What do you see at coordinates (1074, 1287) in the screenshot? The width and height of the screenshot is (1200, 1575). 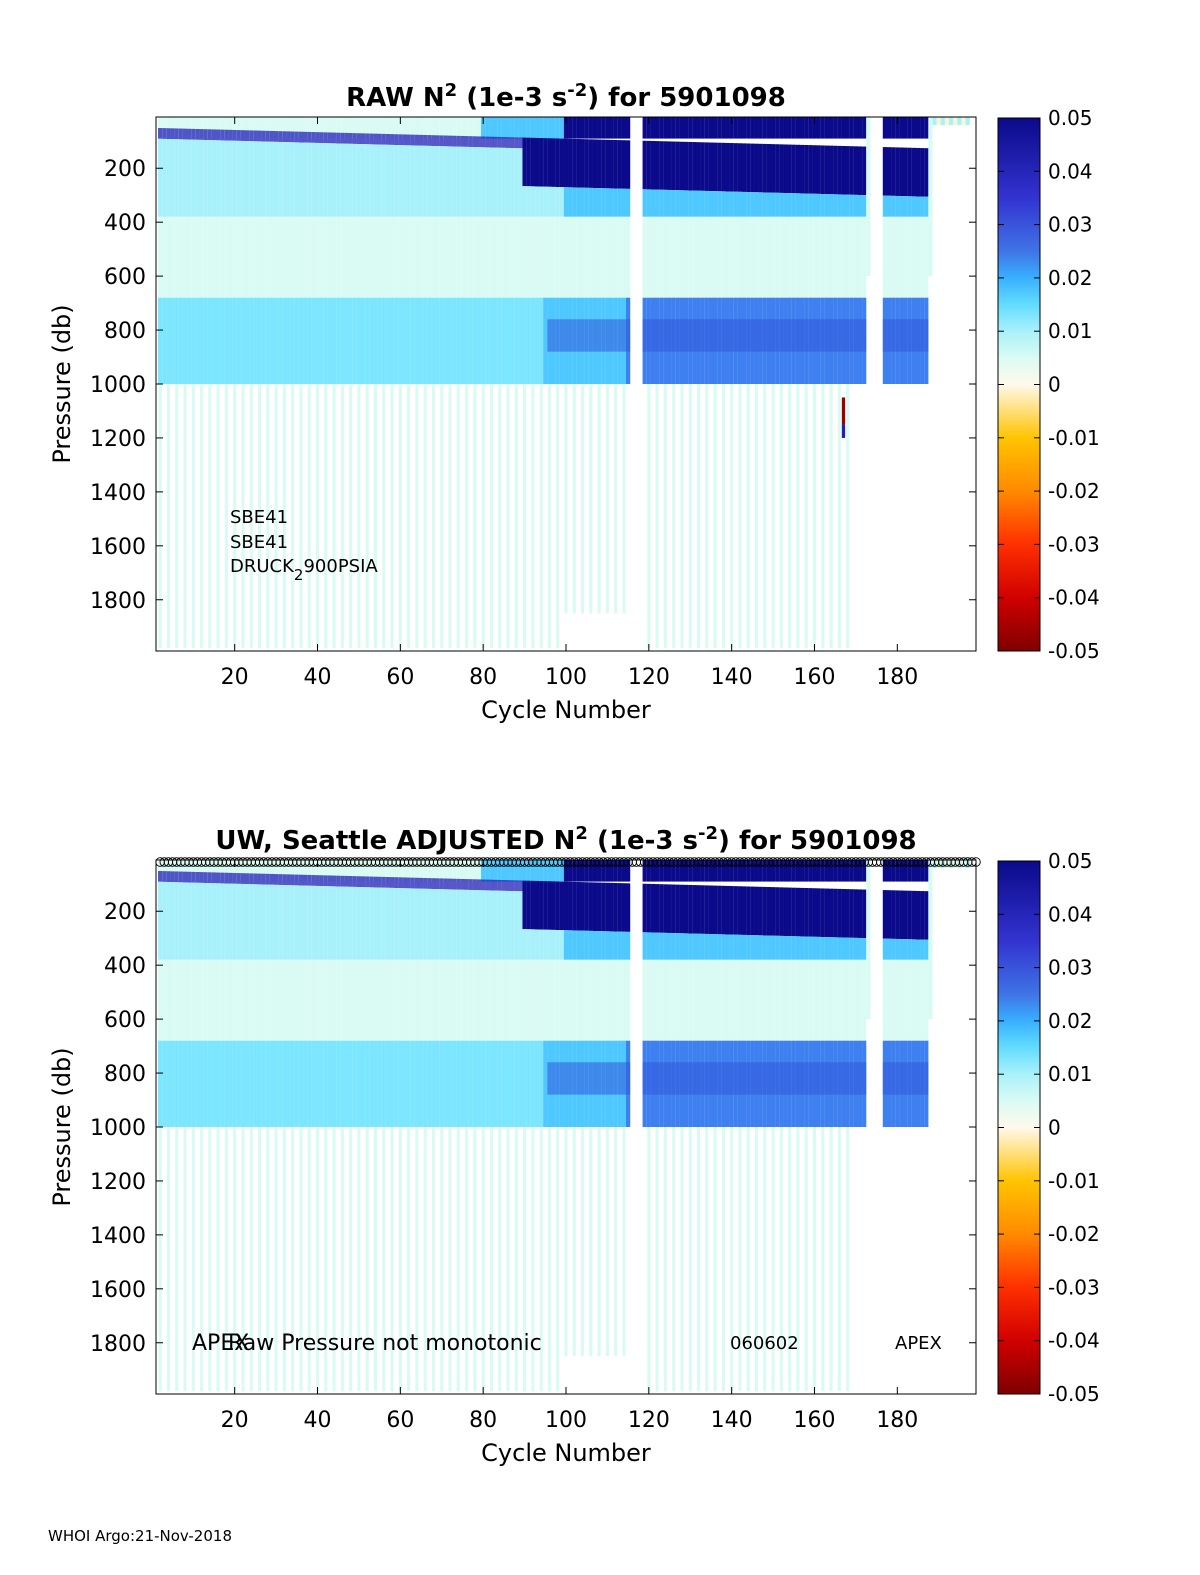 I see `colorbar-tick-label: -0.03` at bounding box center [1074, 1287].